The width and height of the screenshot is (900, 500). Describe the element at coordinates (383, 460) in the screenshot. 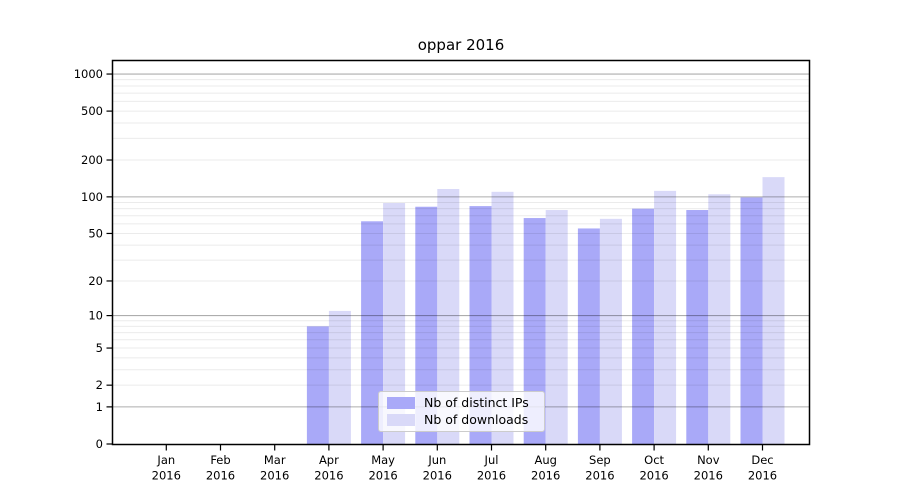

I see `x-tick-label-month: May` at that location.